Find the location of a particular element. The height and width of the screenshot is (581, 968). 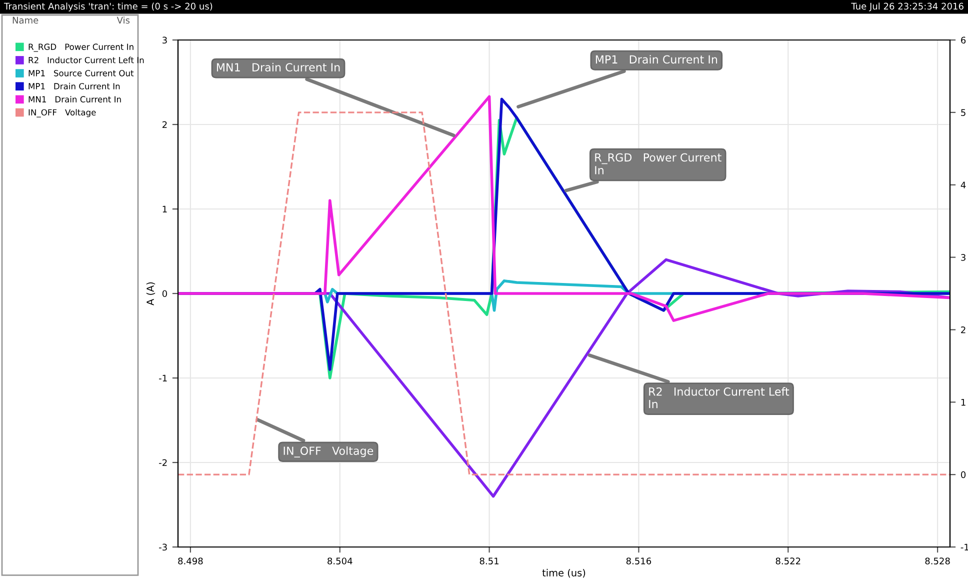

annotation: MP1 Drain Current In is located at coordinates (657, 59).